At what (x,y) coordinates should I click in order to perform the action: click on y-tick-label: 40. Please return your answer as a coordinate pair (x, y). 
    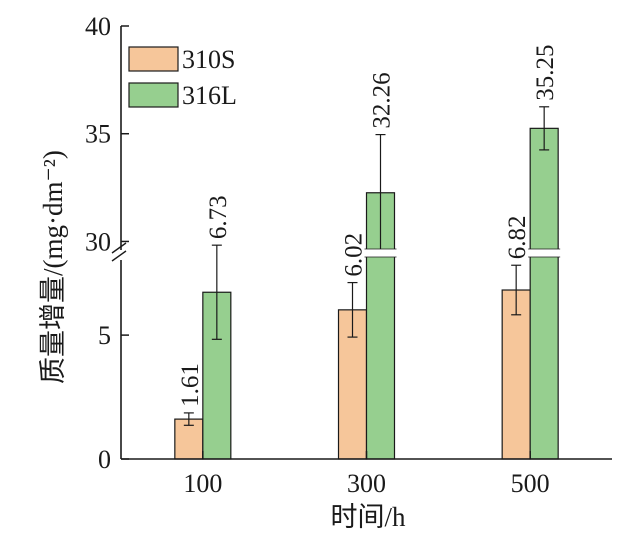
    Looking at the image, I should click on (98, 26).